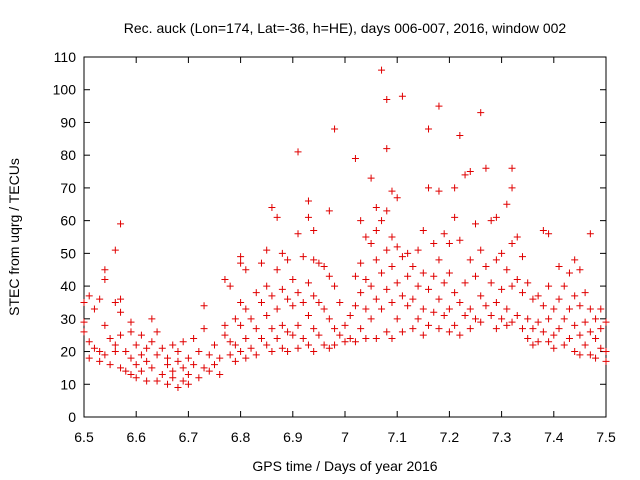  Describe the element at coordinates (345, 437) in the screenshot. I see `x-tick-label: 7` at that location.